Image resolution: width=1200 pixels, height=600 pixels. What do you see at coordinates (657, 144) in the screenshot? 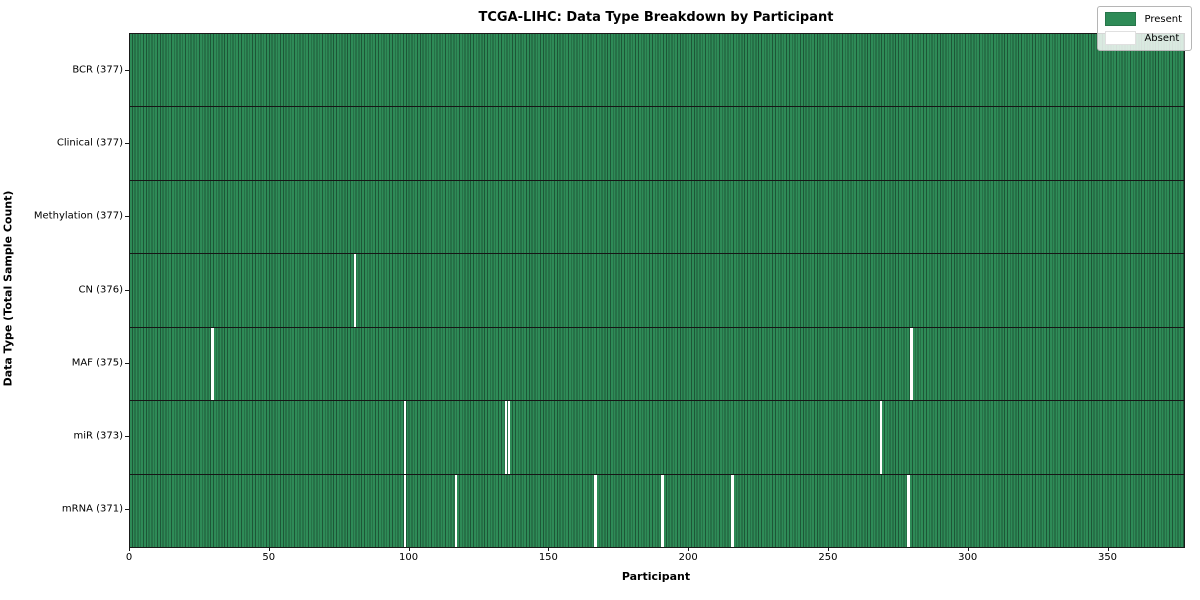
I see `heatmap-row-Clinical` at bounding box center [657, 144].